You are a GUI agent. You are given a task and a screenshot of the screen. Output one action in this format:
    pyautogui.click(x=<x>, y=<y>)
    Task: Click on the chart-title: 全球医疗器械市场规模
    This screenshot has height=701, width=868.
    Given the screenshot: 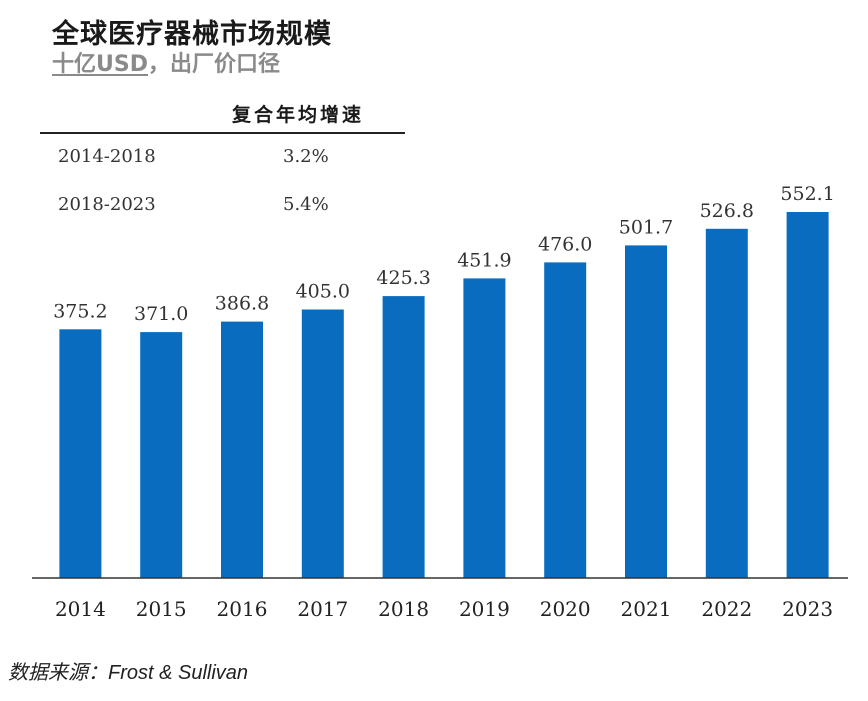 What is the action you would take?
    pyautogui.click(x=192, y=34)
    